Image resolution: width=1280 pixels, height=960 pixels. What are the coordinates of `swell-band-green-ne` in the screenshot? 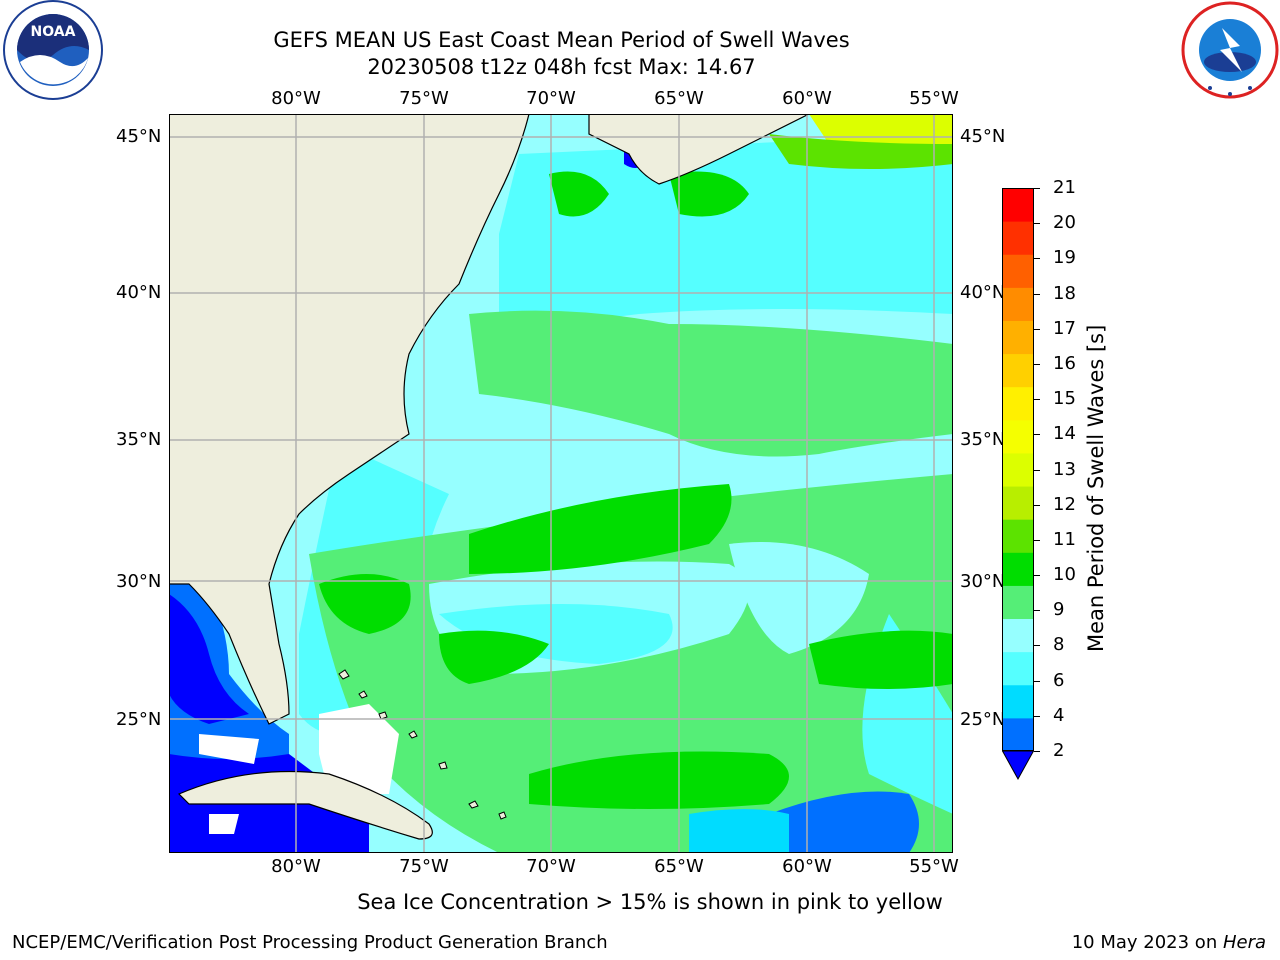 It's located at (861, 151).